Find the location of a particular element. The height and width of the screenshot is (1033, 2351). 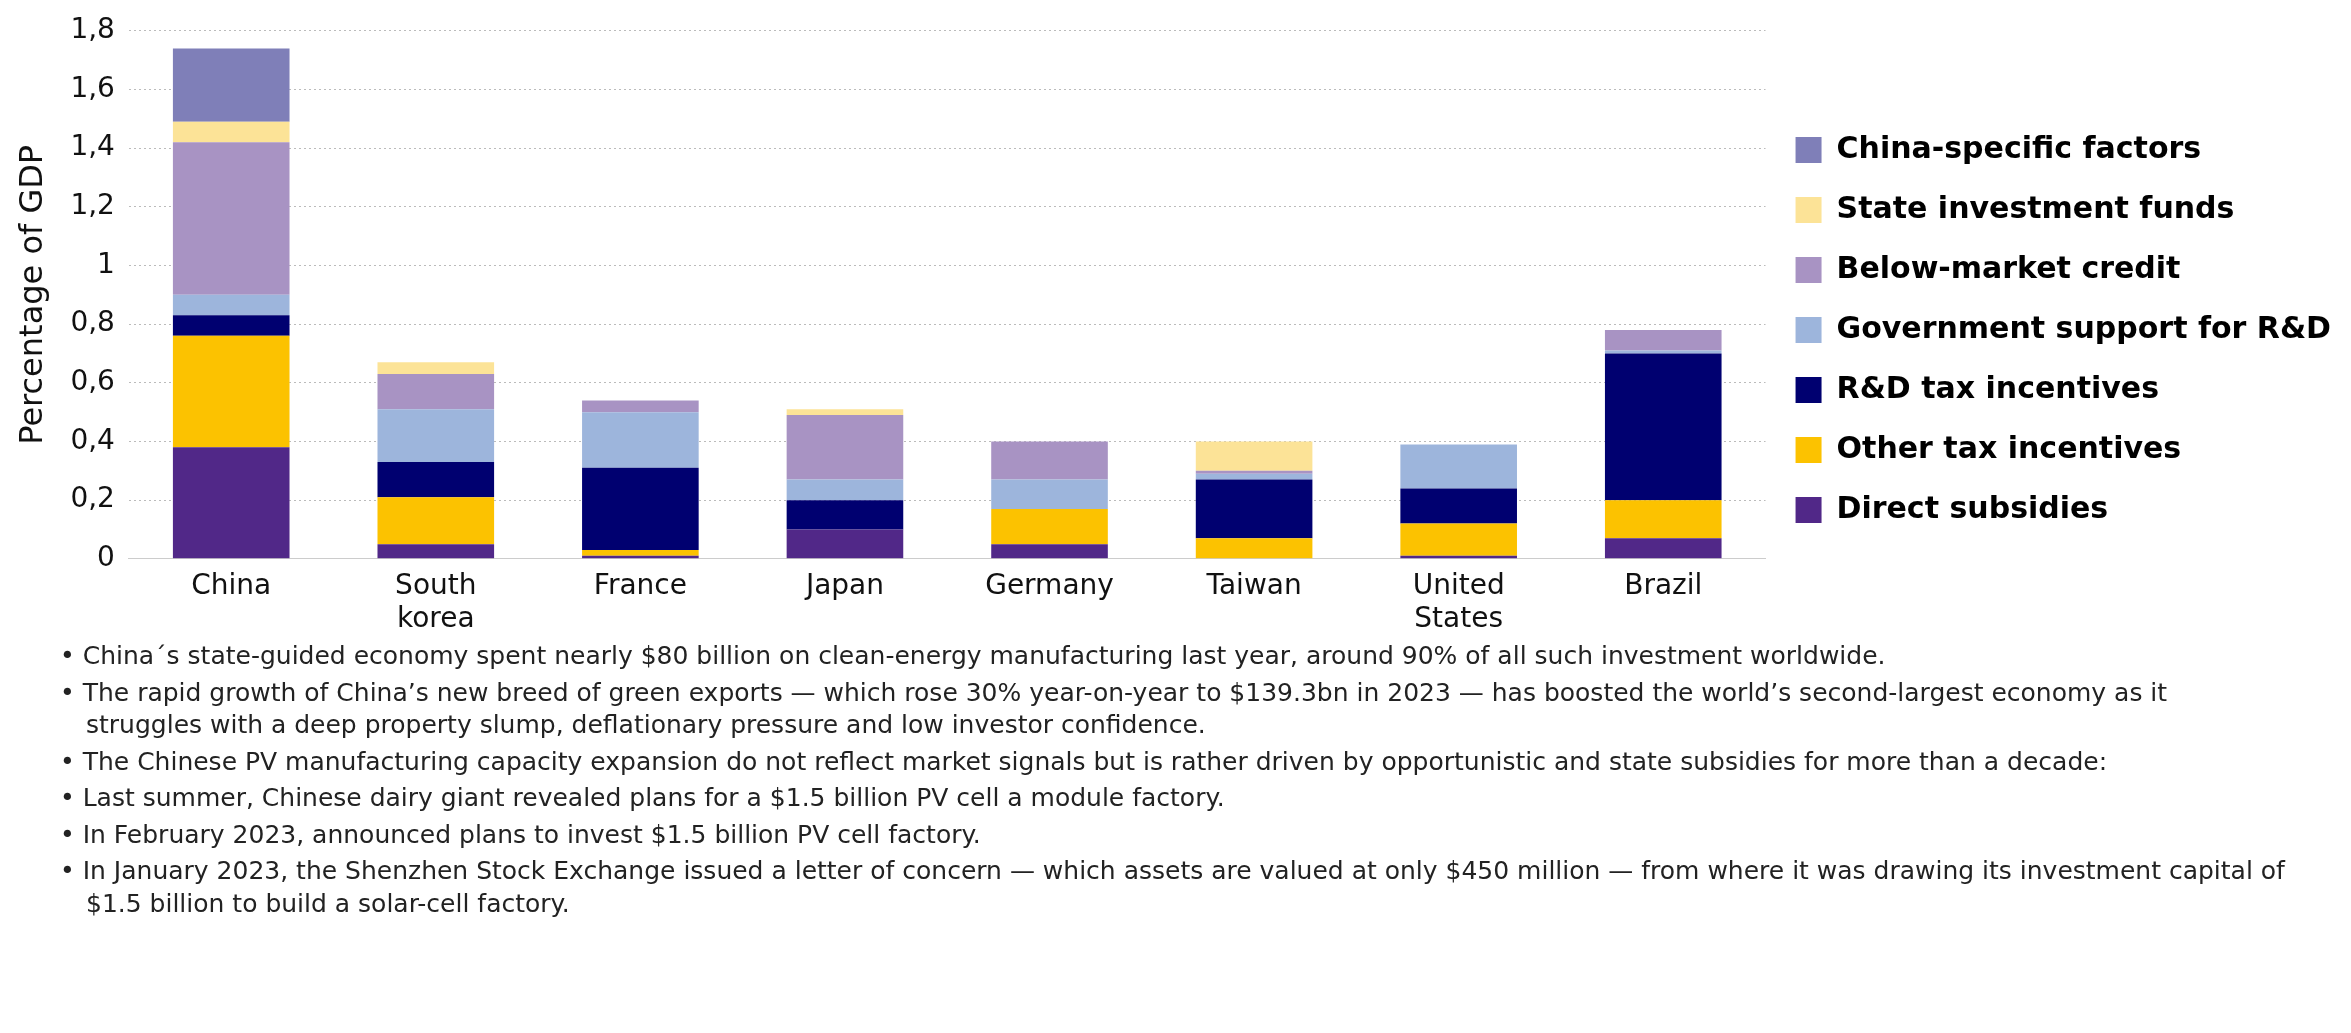

x-tick-label: Brazil is located at coordinates (1663, 584).